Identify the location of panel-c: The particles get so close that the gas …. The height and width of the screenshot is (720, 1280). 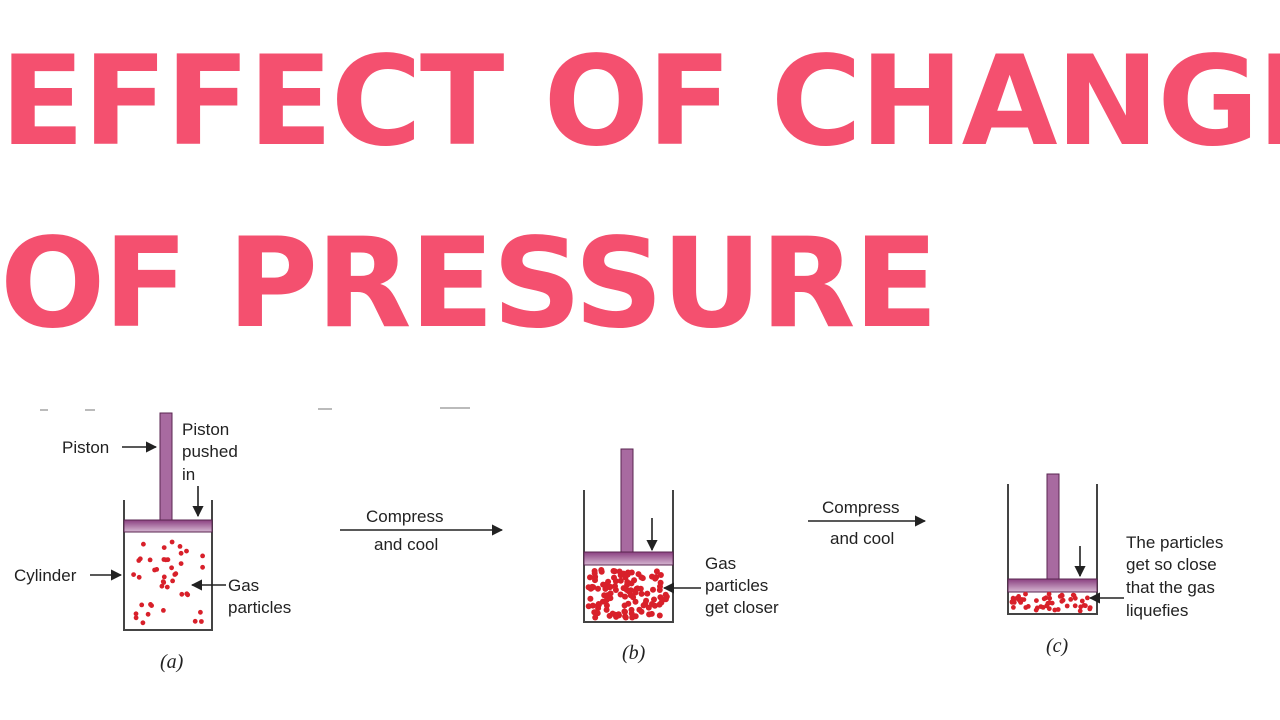
(1115, 565).